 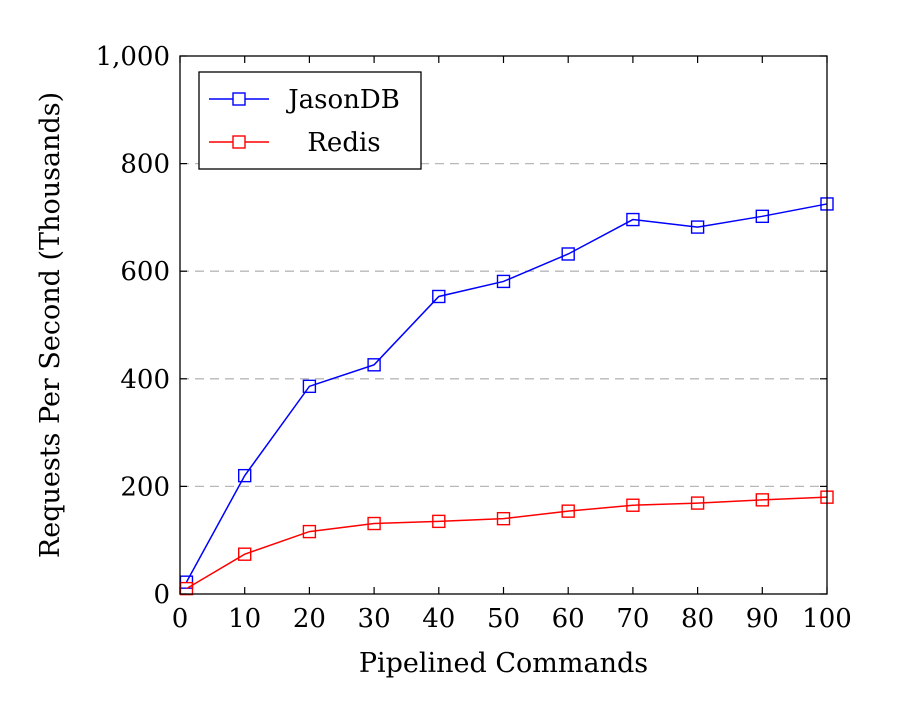 What do you see at coordinates (145, 380) in the screenshot?
I see `y-tick-label: 400` at bounding box center [145, 380].